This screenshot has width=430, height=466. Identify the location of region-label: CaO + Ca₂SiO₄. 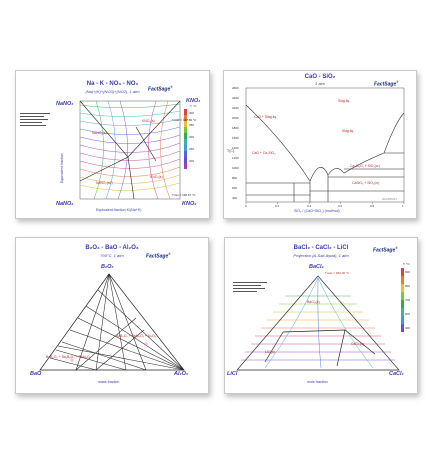
(264, 153).